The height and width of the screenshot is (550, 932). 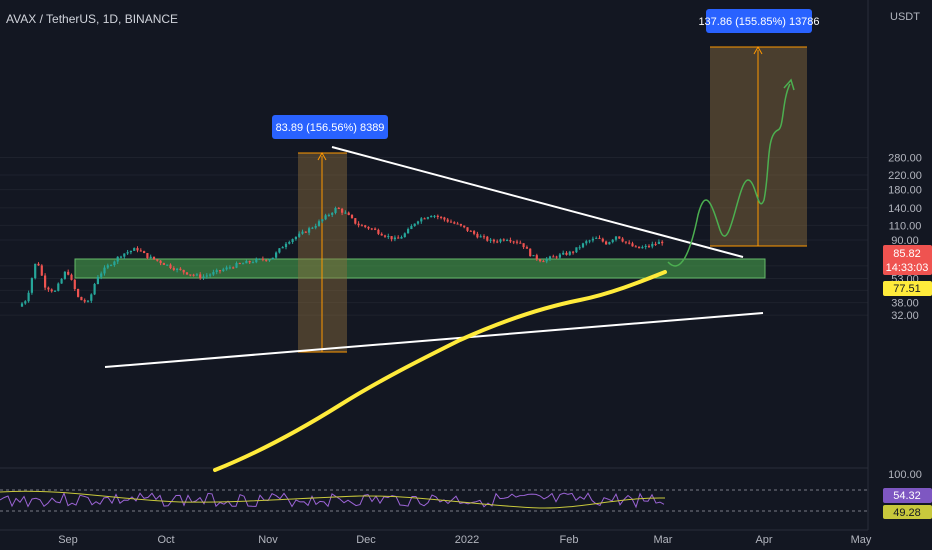 I want to click on countdown-value: 14:33:03, so click(x=907, y=268).